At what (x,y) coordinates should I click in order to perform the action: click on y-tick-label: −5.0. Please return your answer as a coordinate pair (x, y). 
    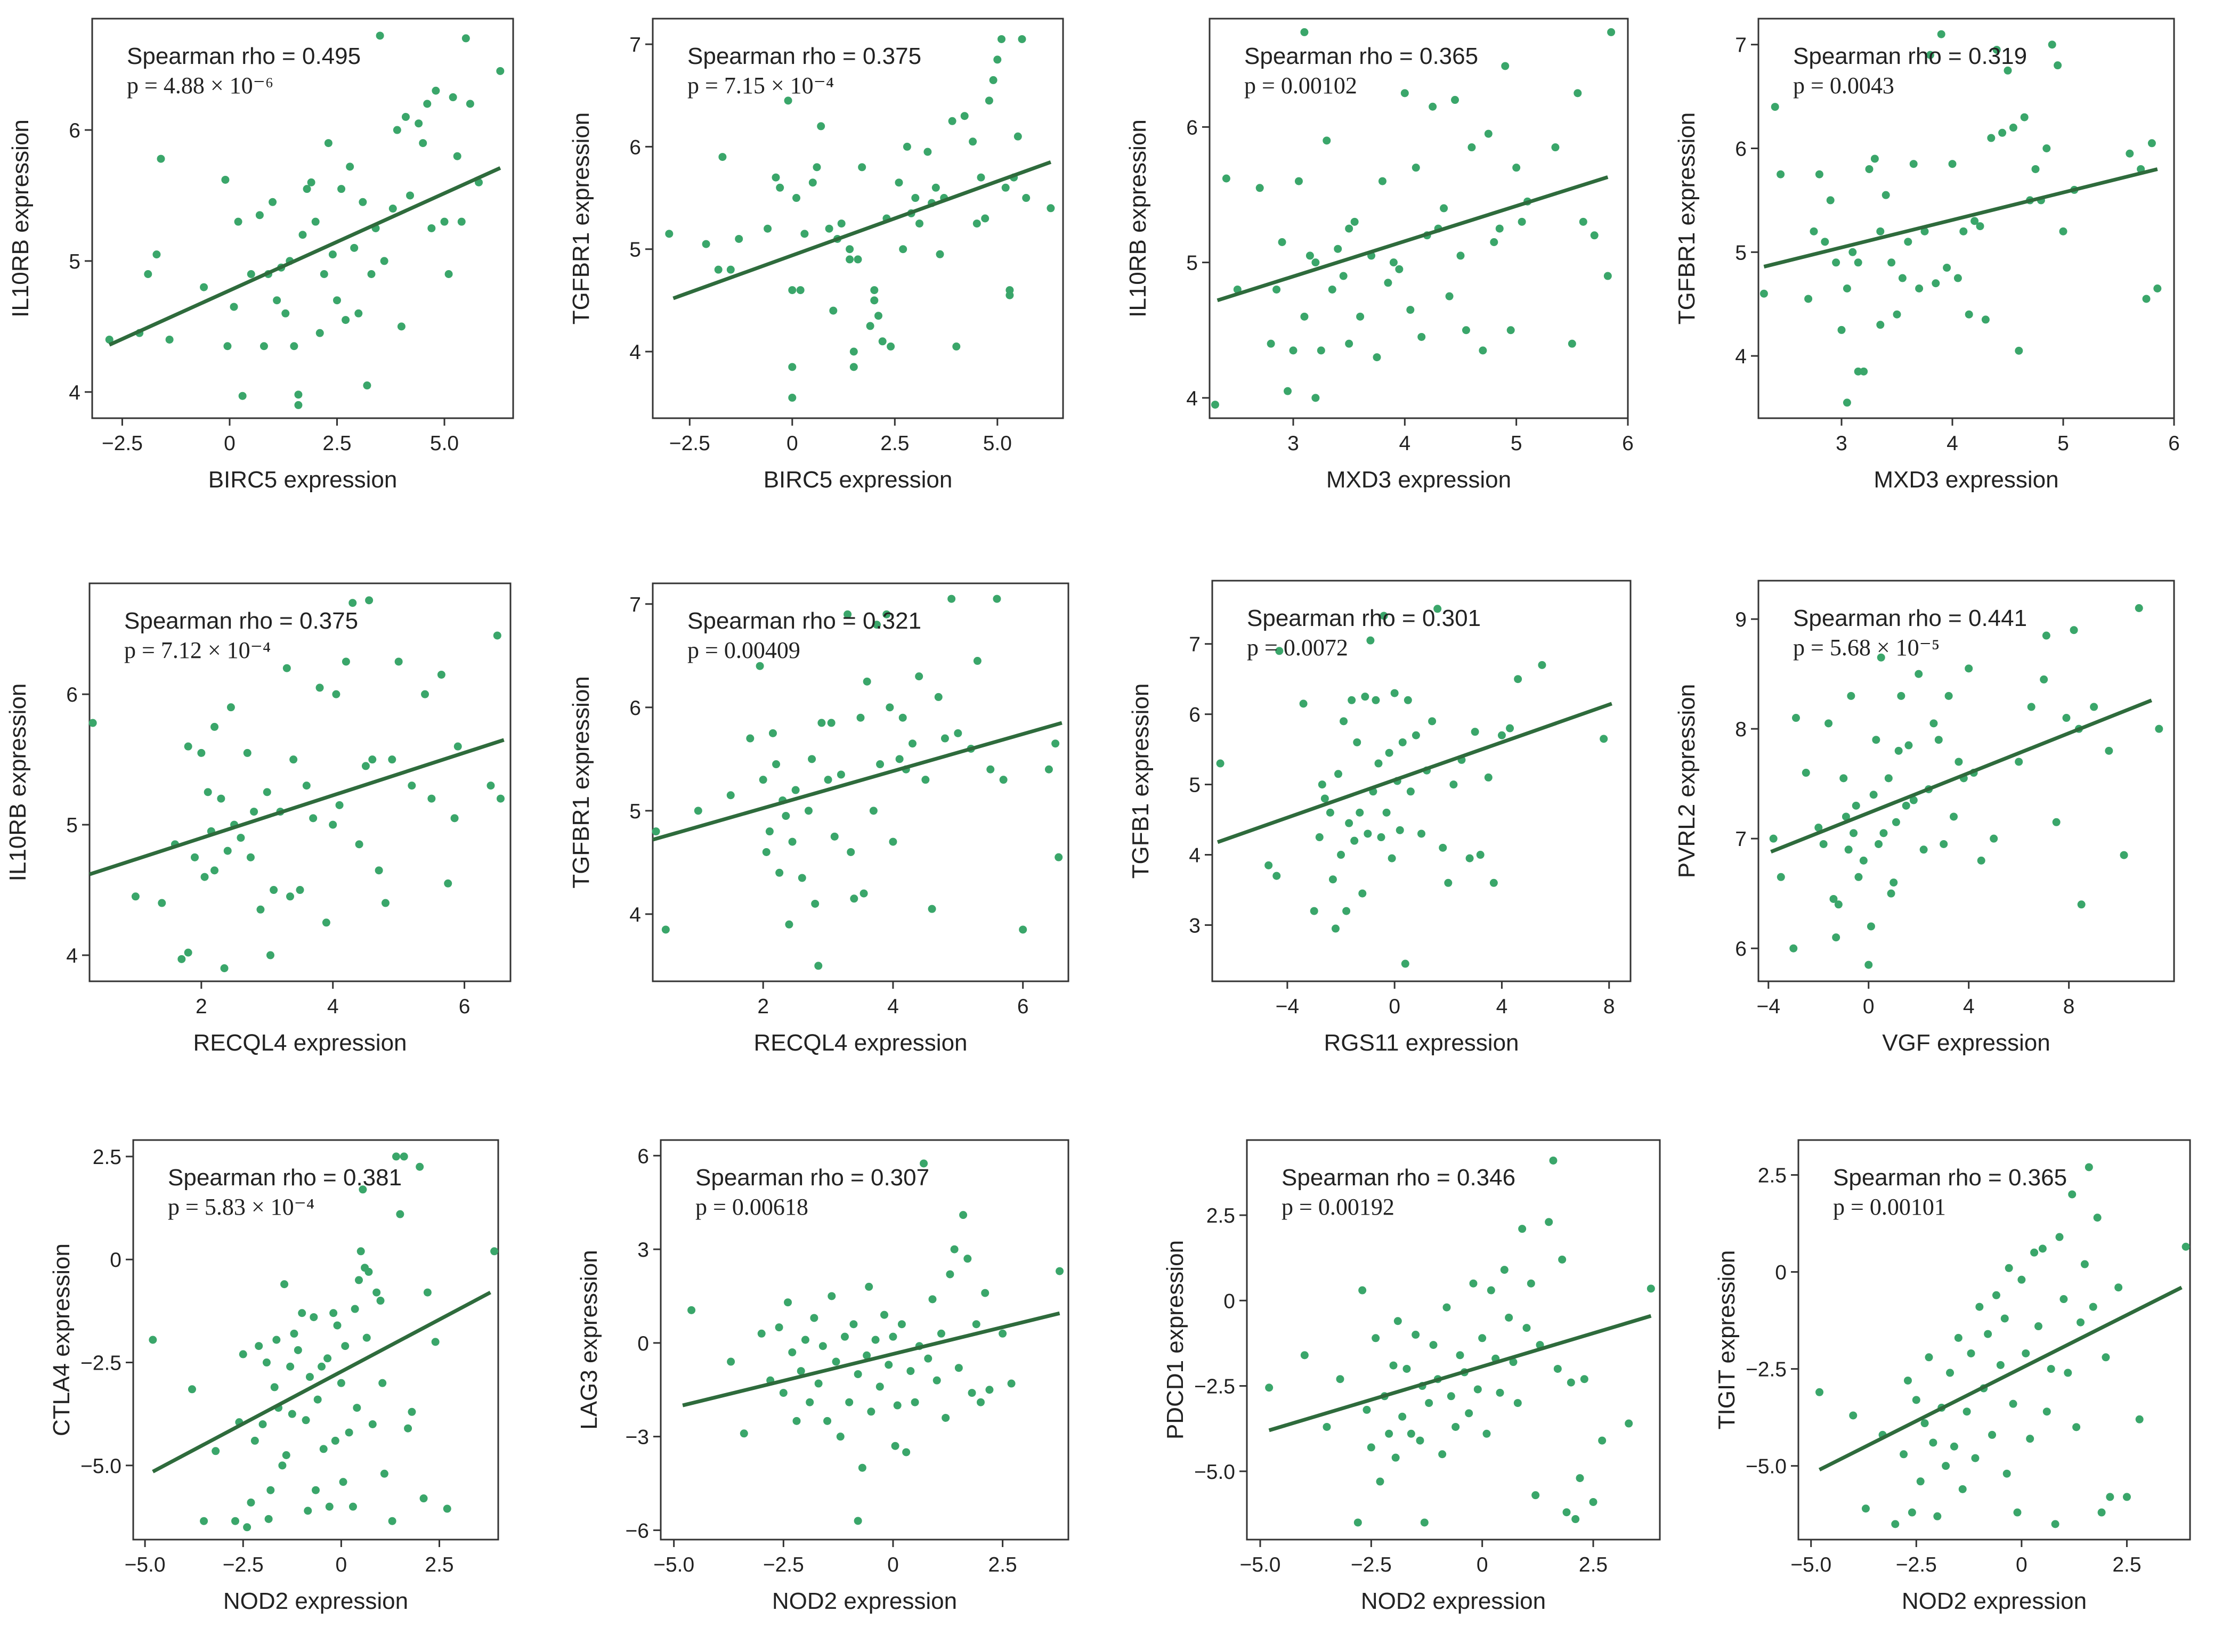
    Looking at the image, I should click on (1214, 1472).